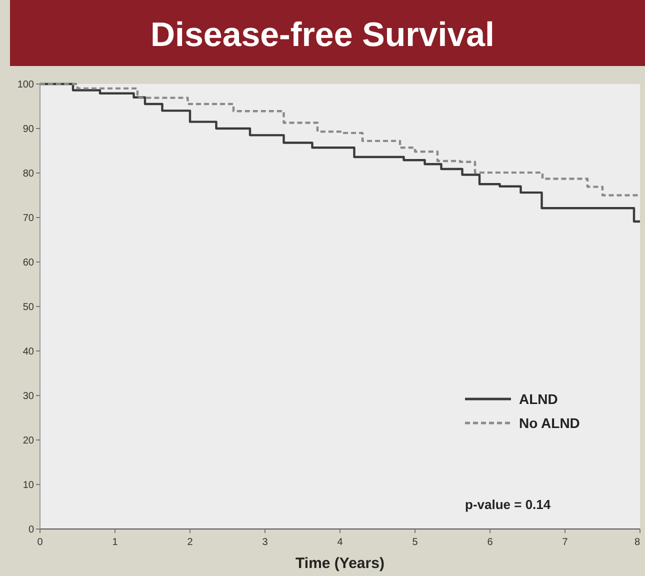  What do you see at coordinates (565, 542) in the screenshot?
I see `x-tick-label: 7` at bounding box center [565, 542].